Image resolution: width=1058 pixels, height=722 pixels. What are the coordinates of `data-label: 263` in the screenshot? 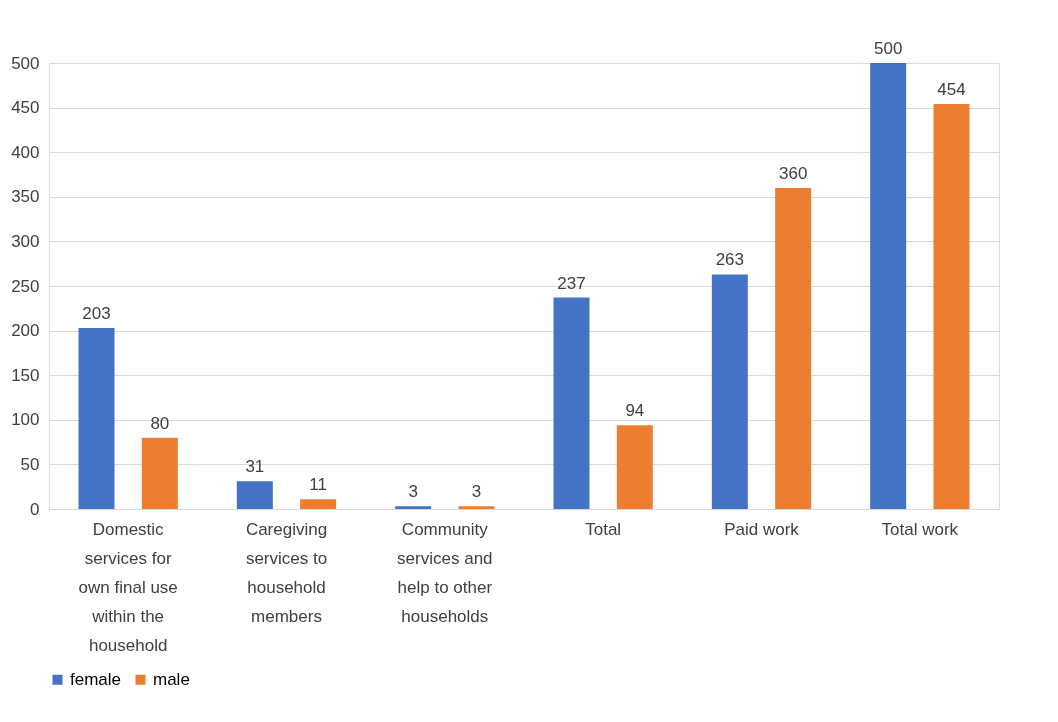 It's located at (730, 260).